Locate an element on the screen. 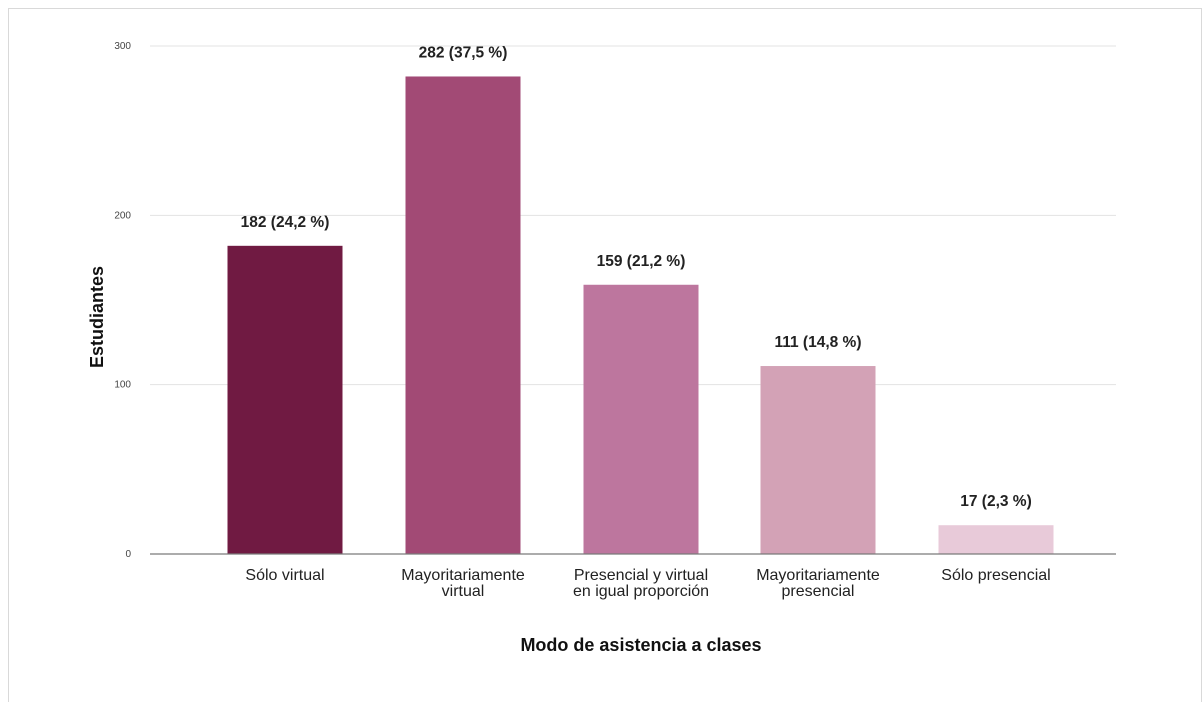 This screenshot has width=1204, height=702. x-category-label: Presencial y virtual en igual proporción is located at coordinates (641, 583).